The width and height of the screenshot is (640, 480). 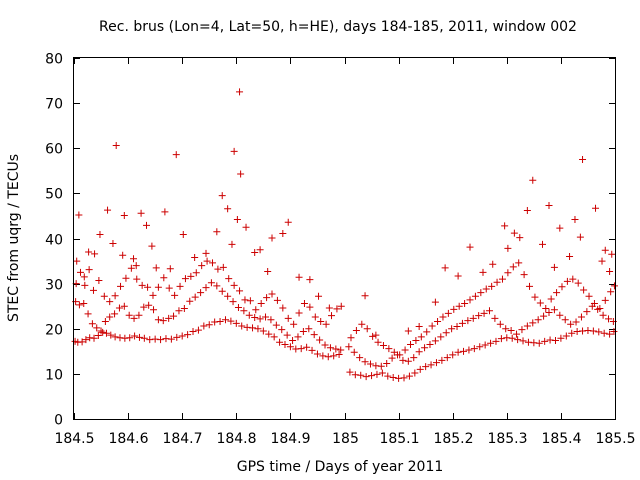 I want to click on x-tick-label: 185.5, so click(x=615, y=439).